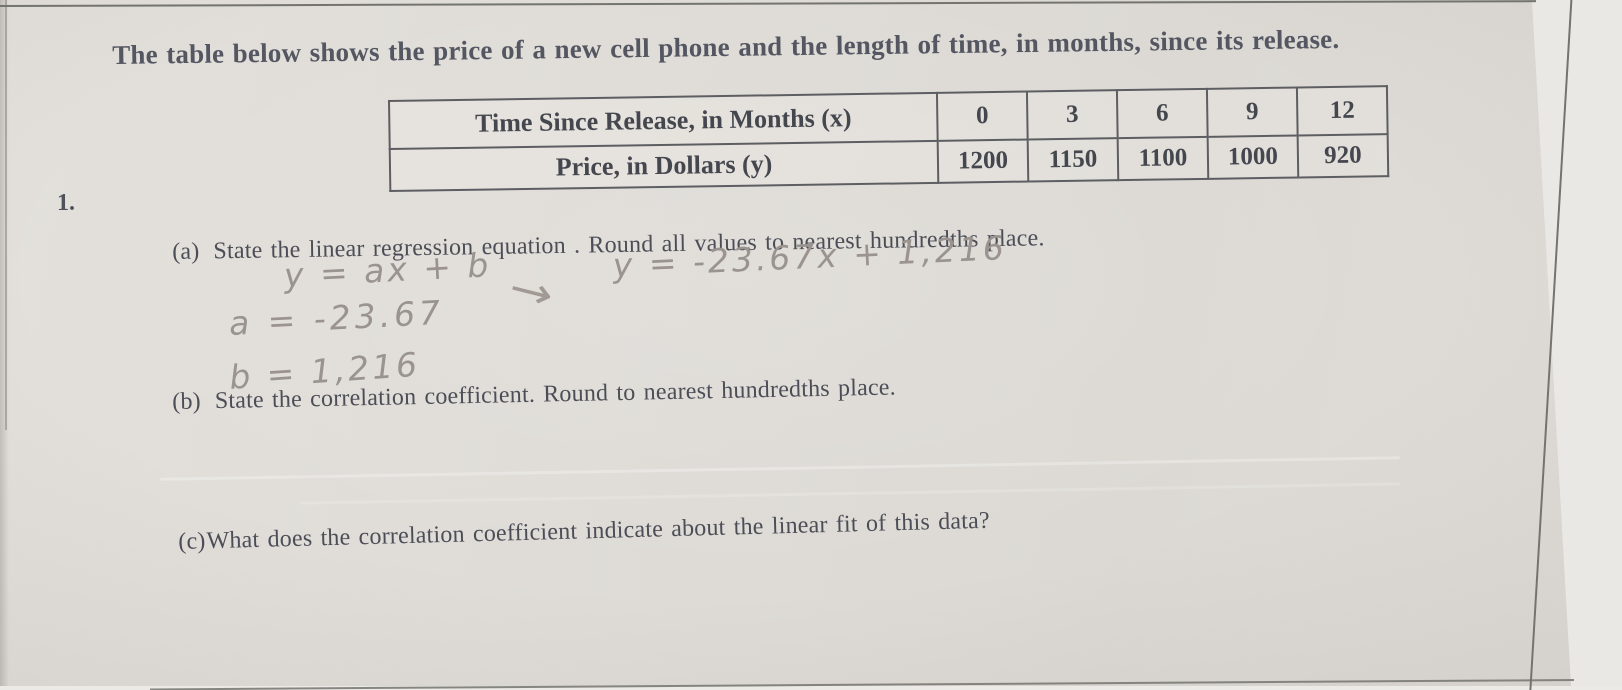  Describe the element at coordinates (1252, 112) in the screenshot. I see `table-cell: 9` at that location.